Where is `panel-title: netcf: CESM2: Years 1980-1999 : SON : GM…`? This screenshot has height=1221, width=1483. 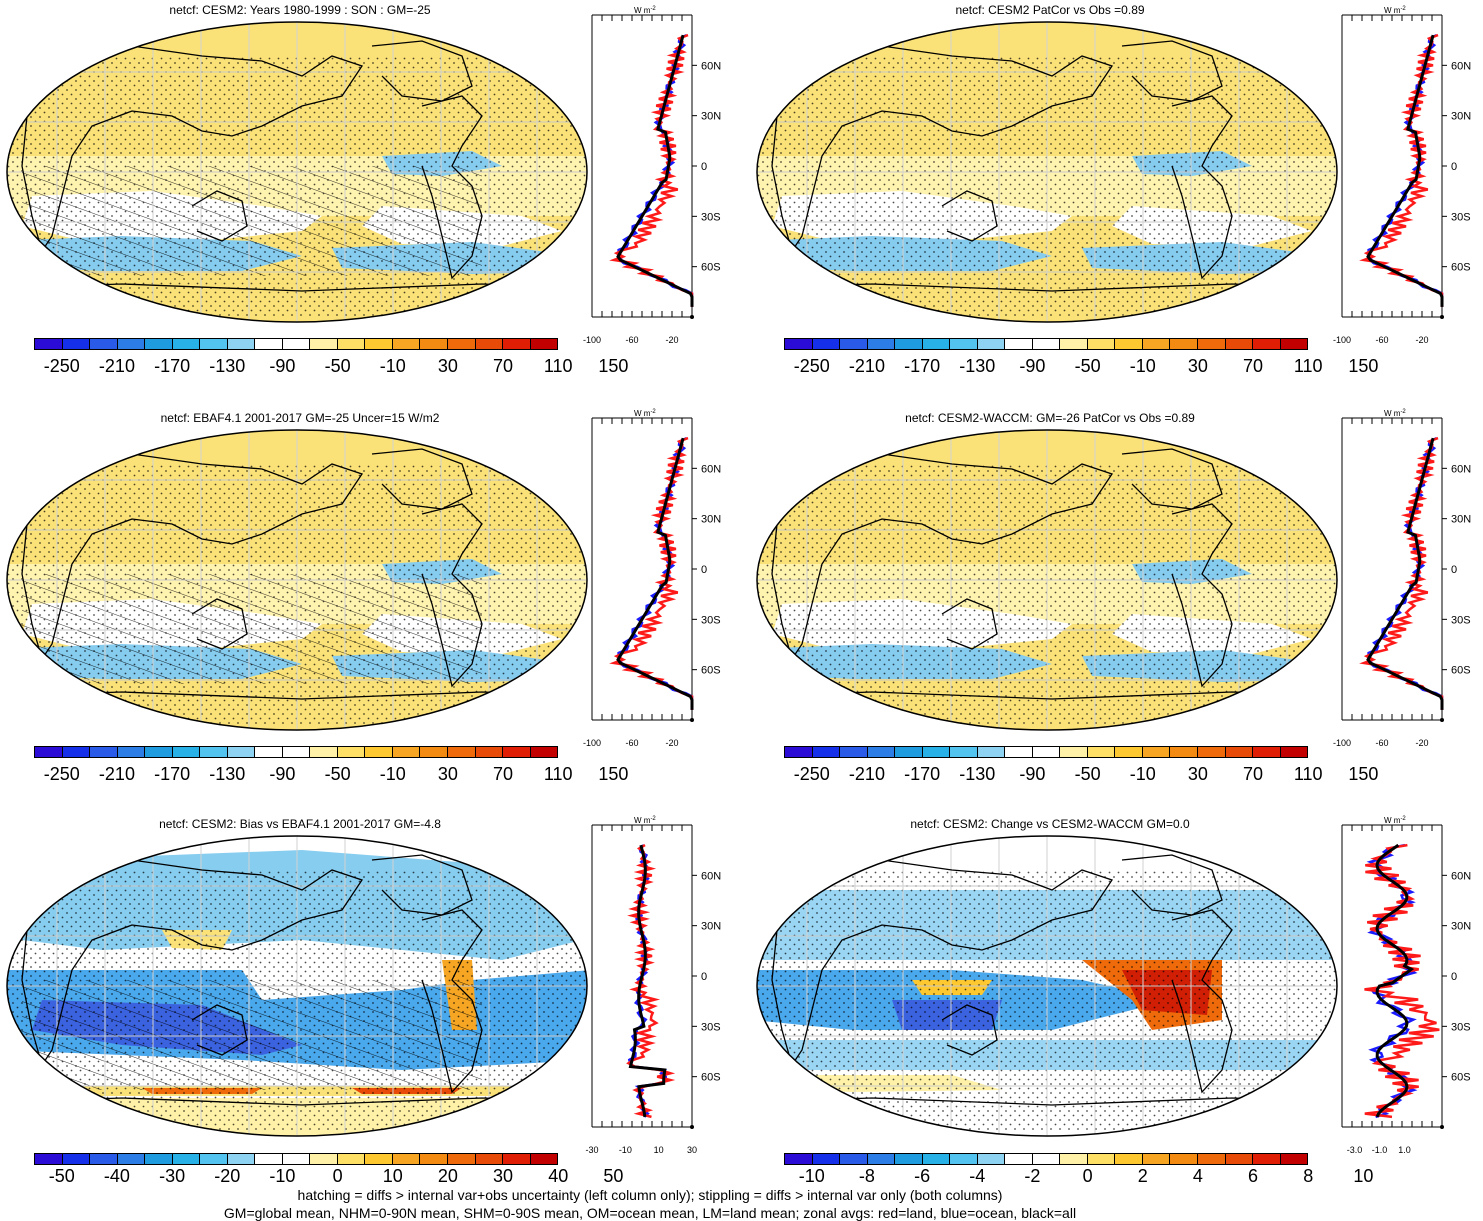
panel-title: netcf: CESM2: Years 1980-1999 : SON : GM… is located at coordinates (300, 10).